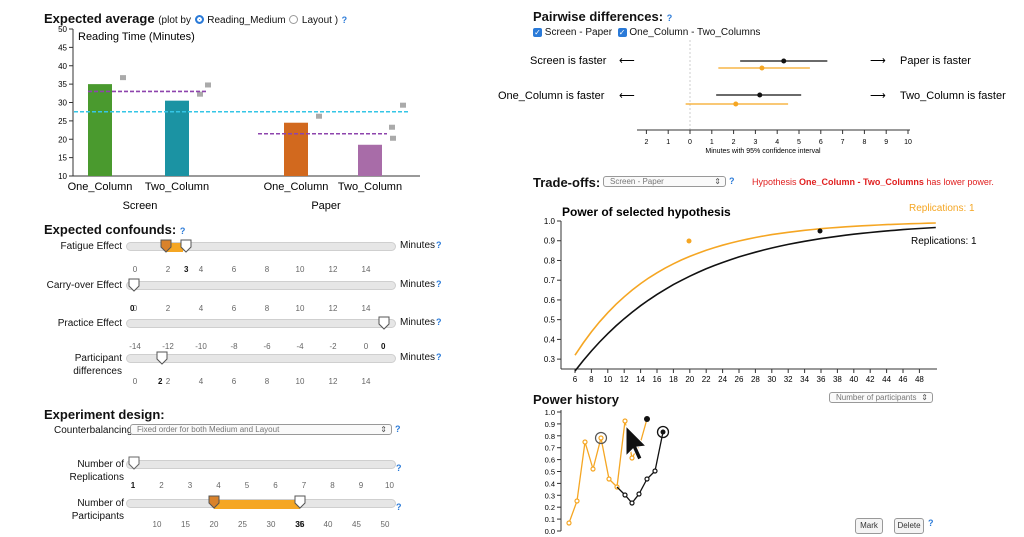 This screenshot has width=1024, height=537. I want to click on participants-tick: 35, so click(299, 524).